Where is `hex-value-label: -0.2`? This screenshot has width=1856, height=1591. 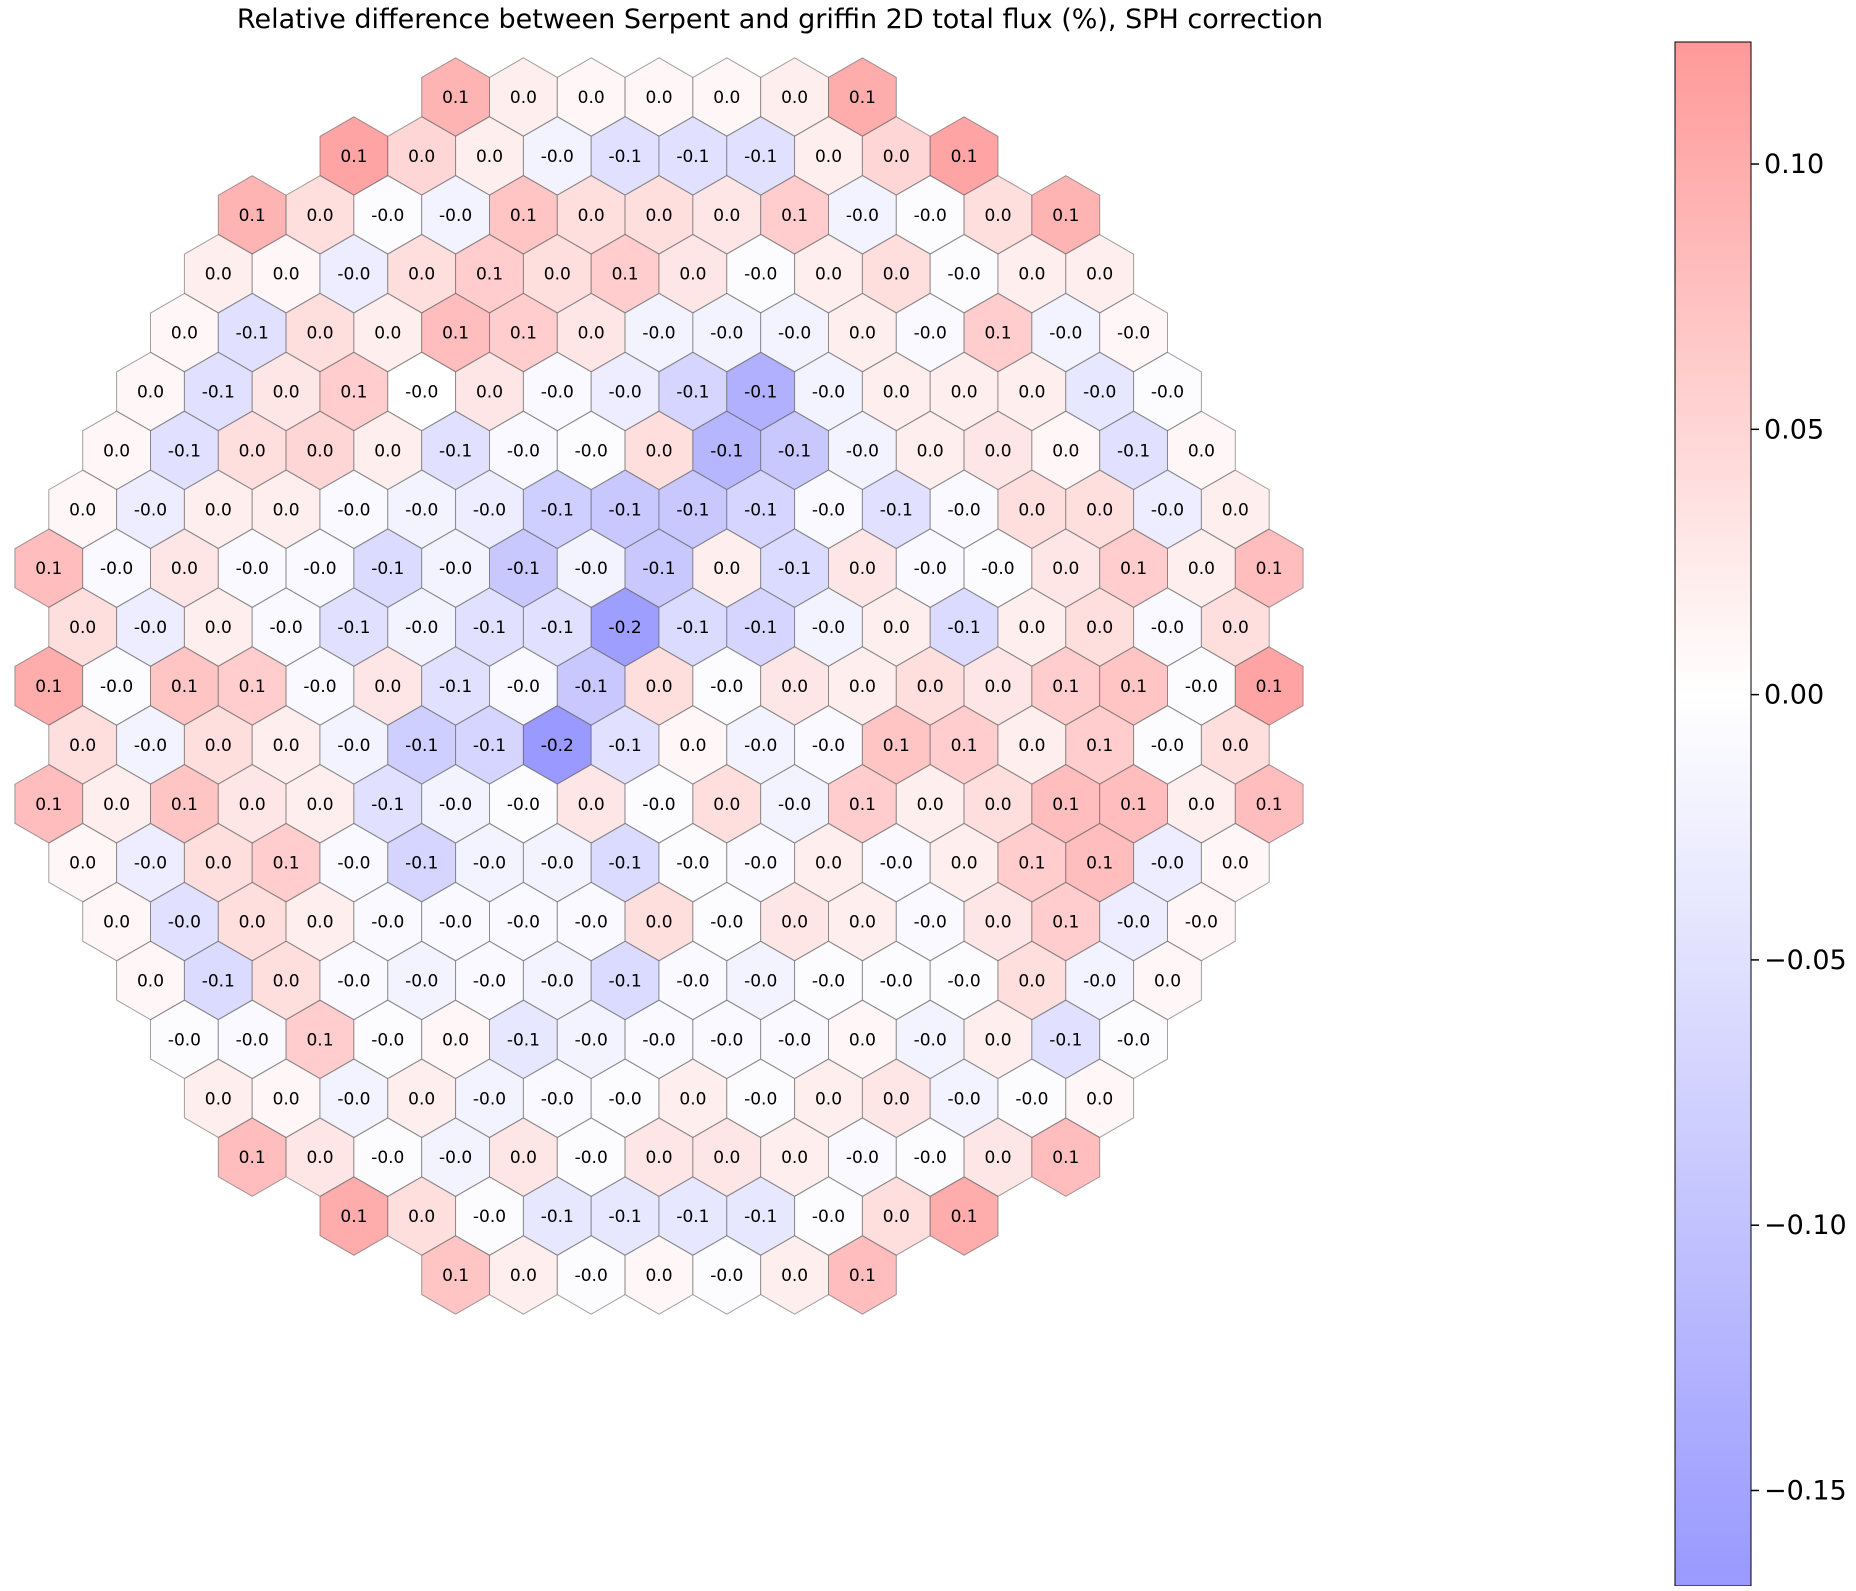 hex-value-label: -0.2 is located at coordinates (557, 746).